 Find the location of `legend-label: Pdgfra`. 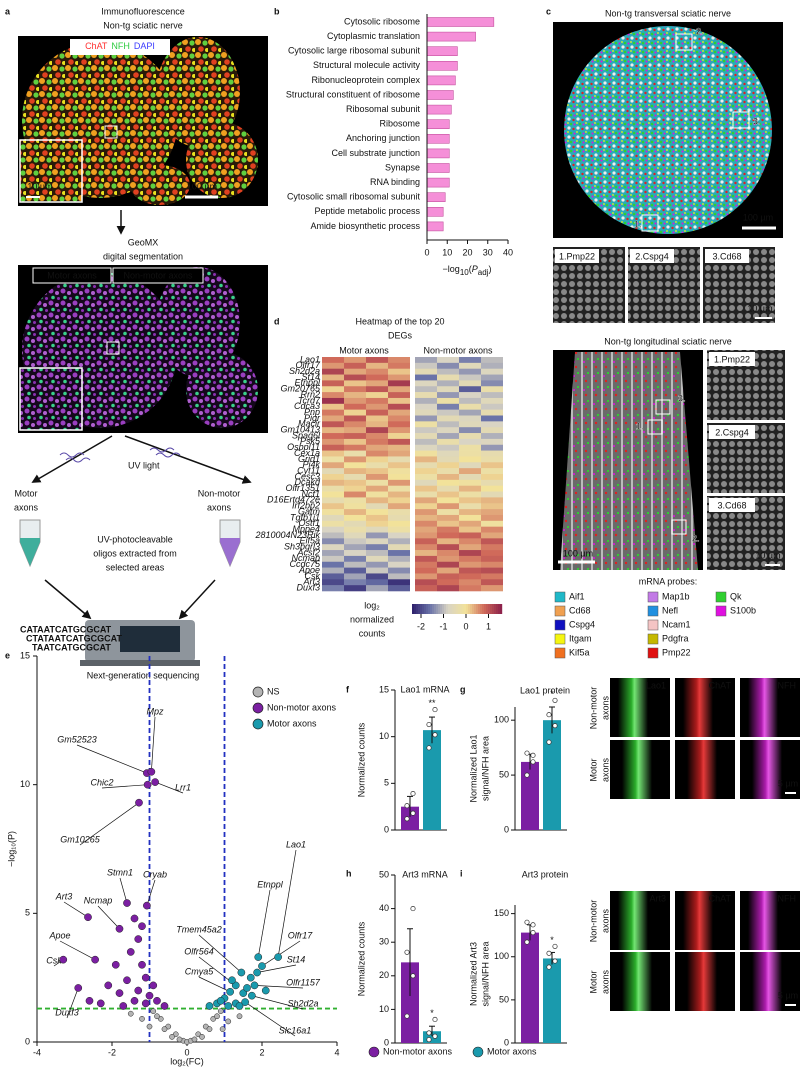

legend-label: Pdgfra is located at coordinates (675, 638).